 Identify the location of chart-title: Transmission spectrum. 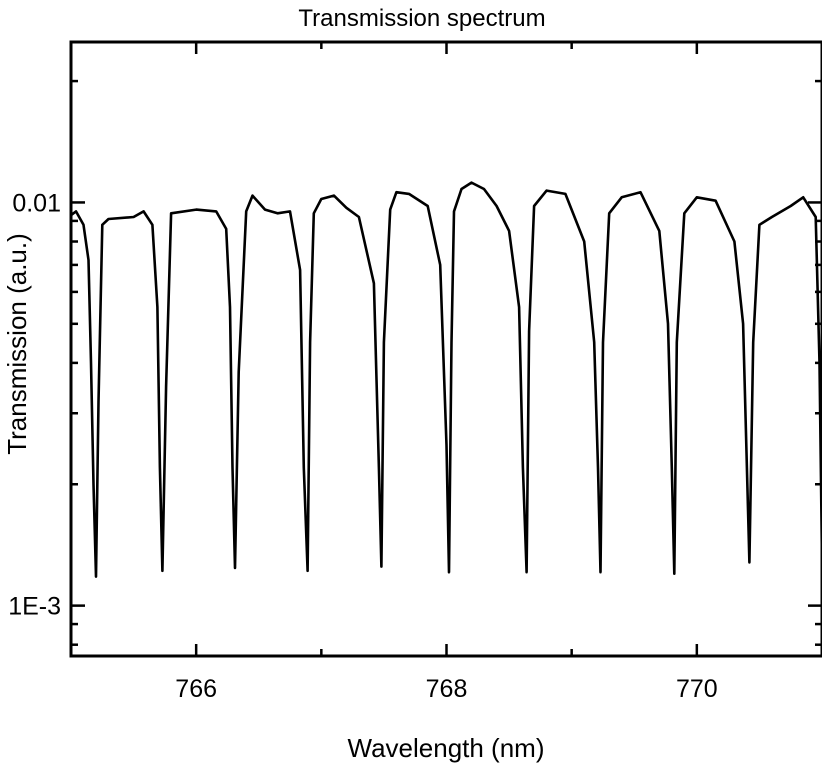
(421, 18).